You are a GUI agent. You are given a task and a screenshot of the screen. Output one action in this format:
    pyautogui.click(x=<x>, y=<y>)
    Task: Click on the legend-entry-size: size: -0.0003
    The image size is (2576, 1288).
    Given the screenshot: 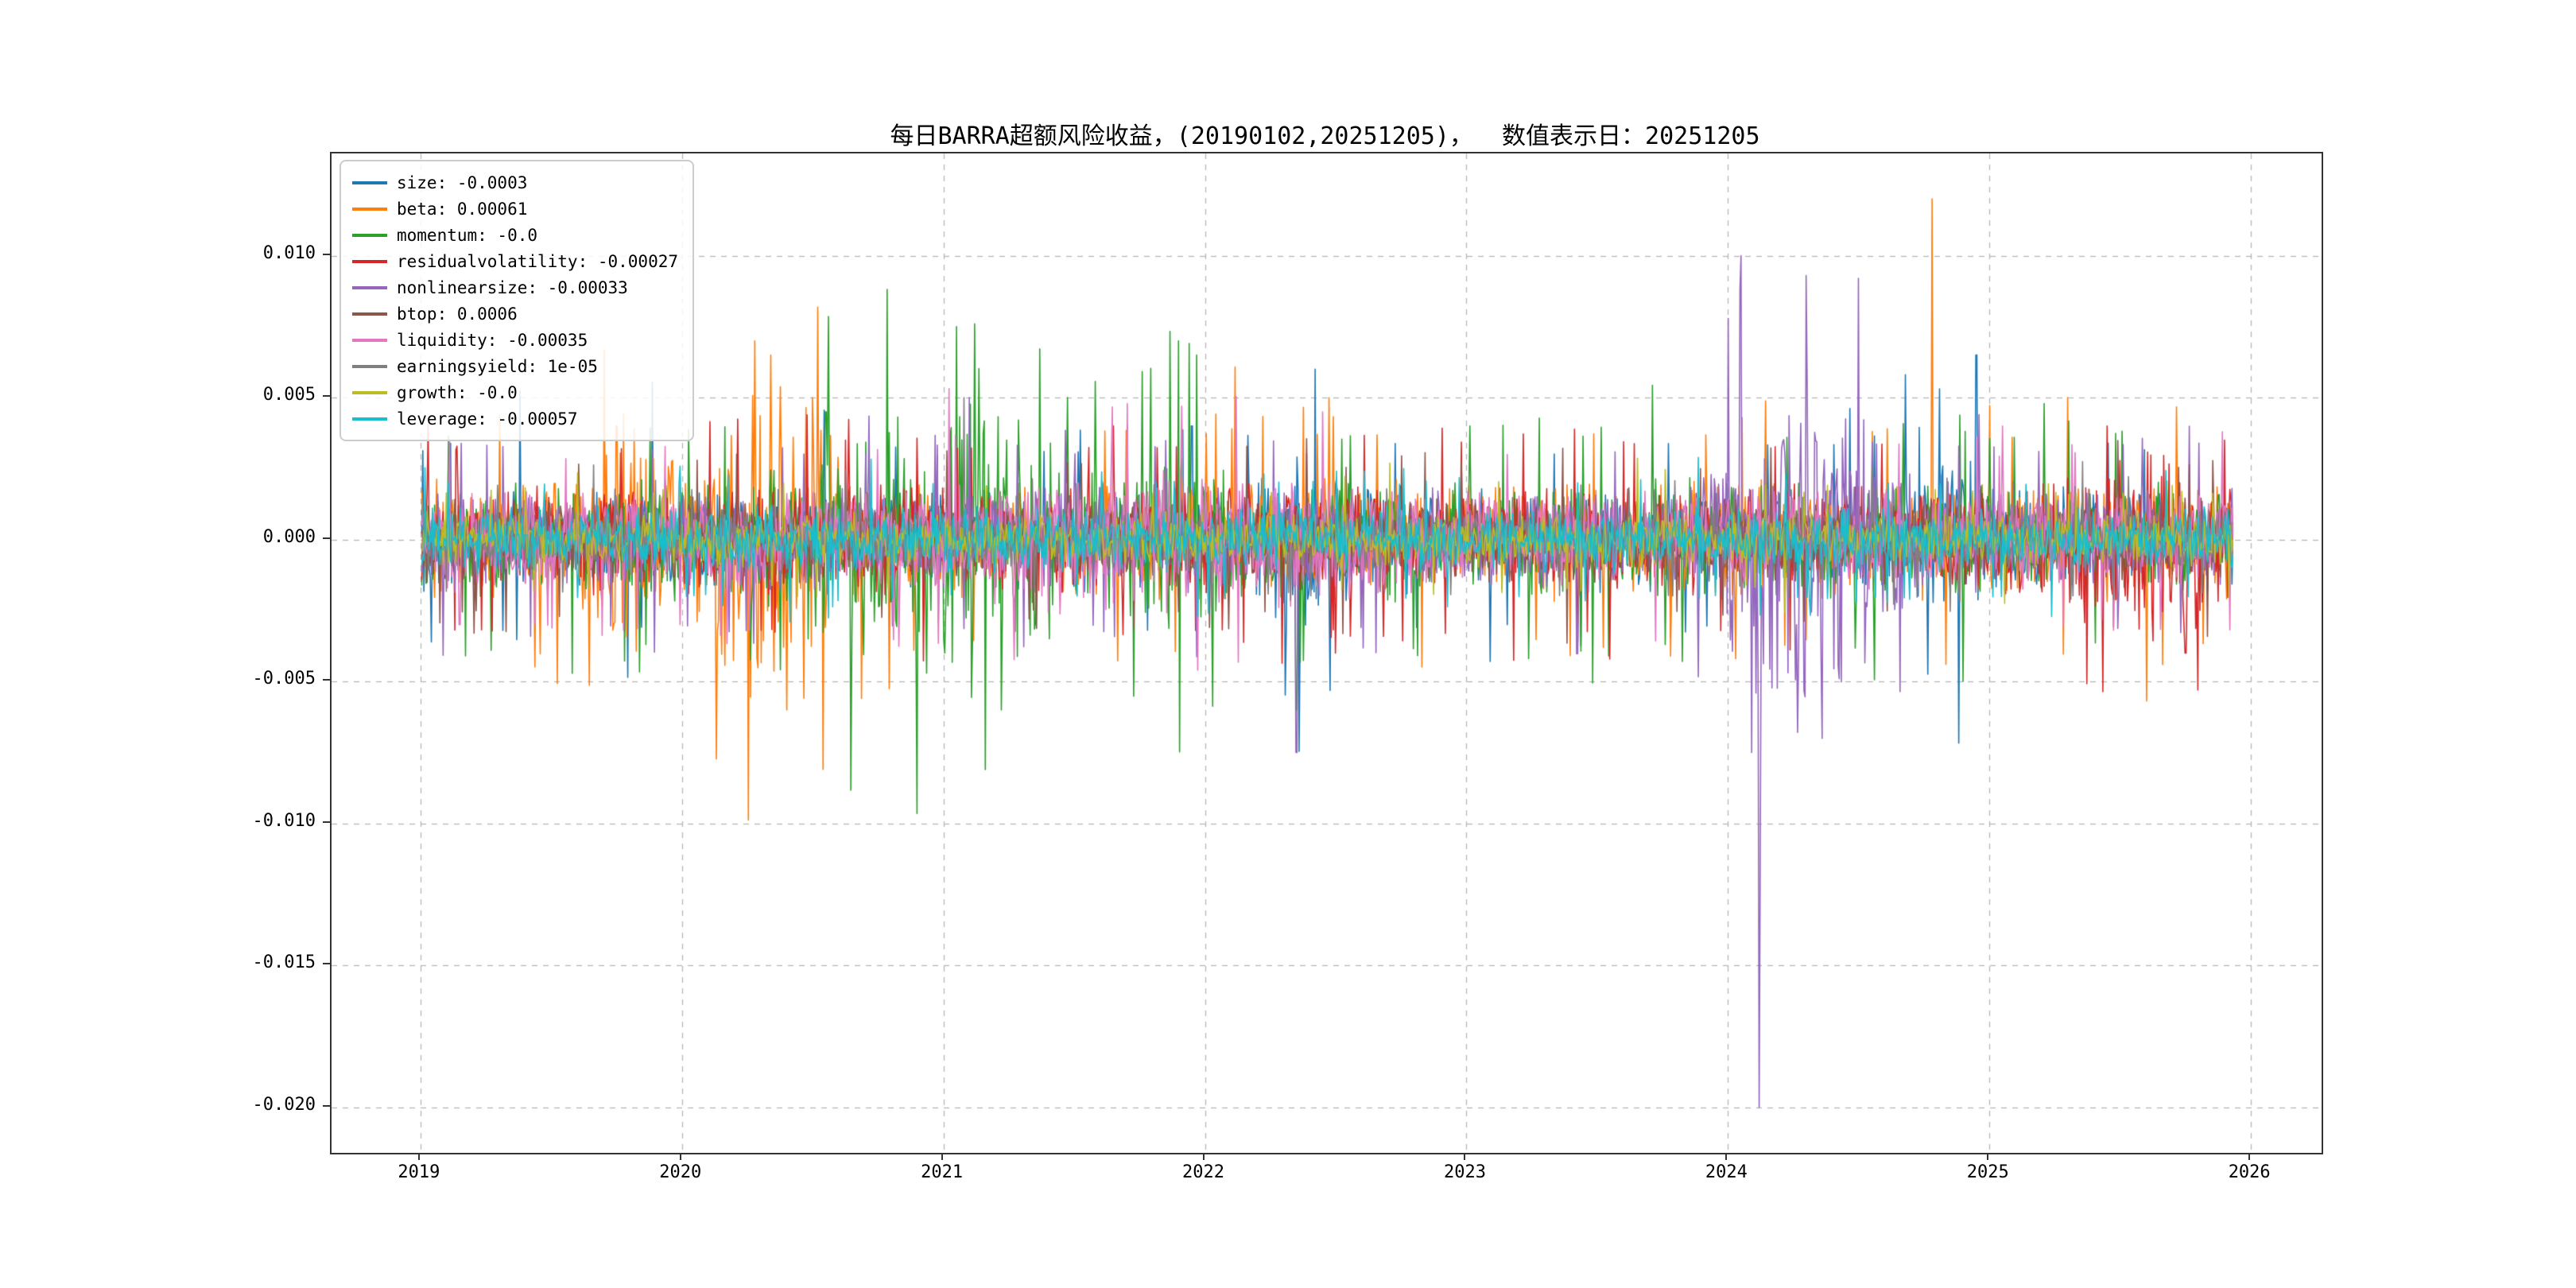 What is the action you would take?
    pyautogui.click(x=515, y=182)
    